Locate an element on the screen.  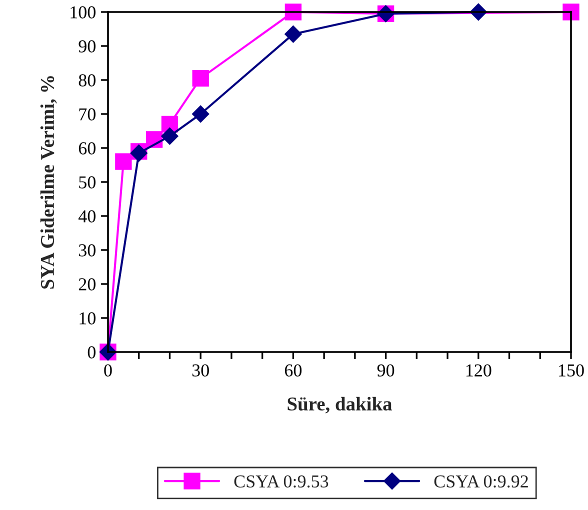
y-tick-label: 10 is located at coordinates (88, 318).